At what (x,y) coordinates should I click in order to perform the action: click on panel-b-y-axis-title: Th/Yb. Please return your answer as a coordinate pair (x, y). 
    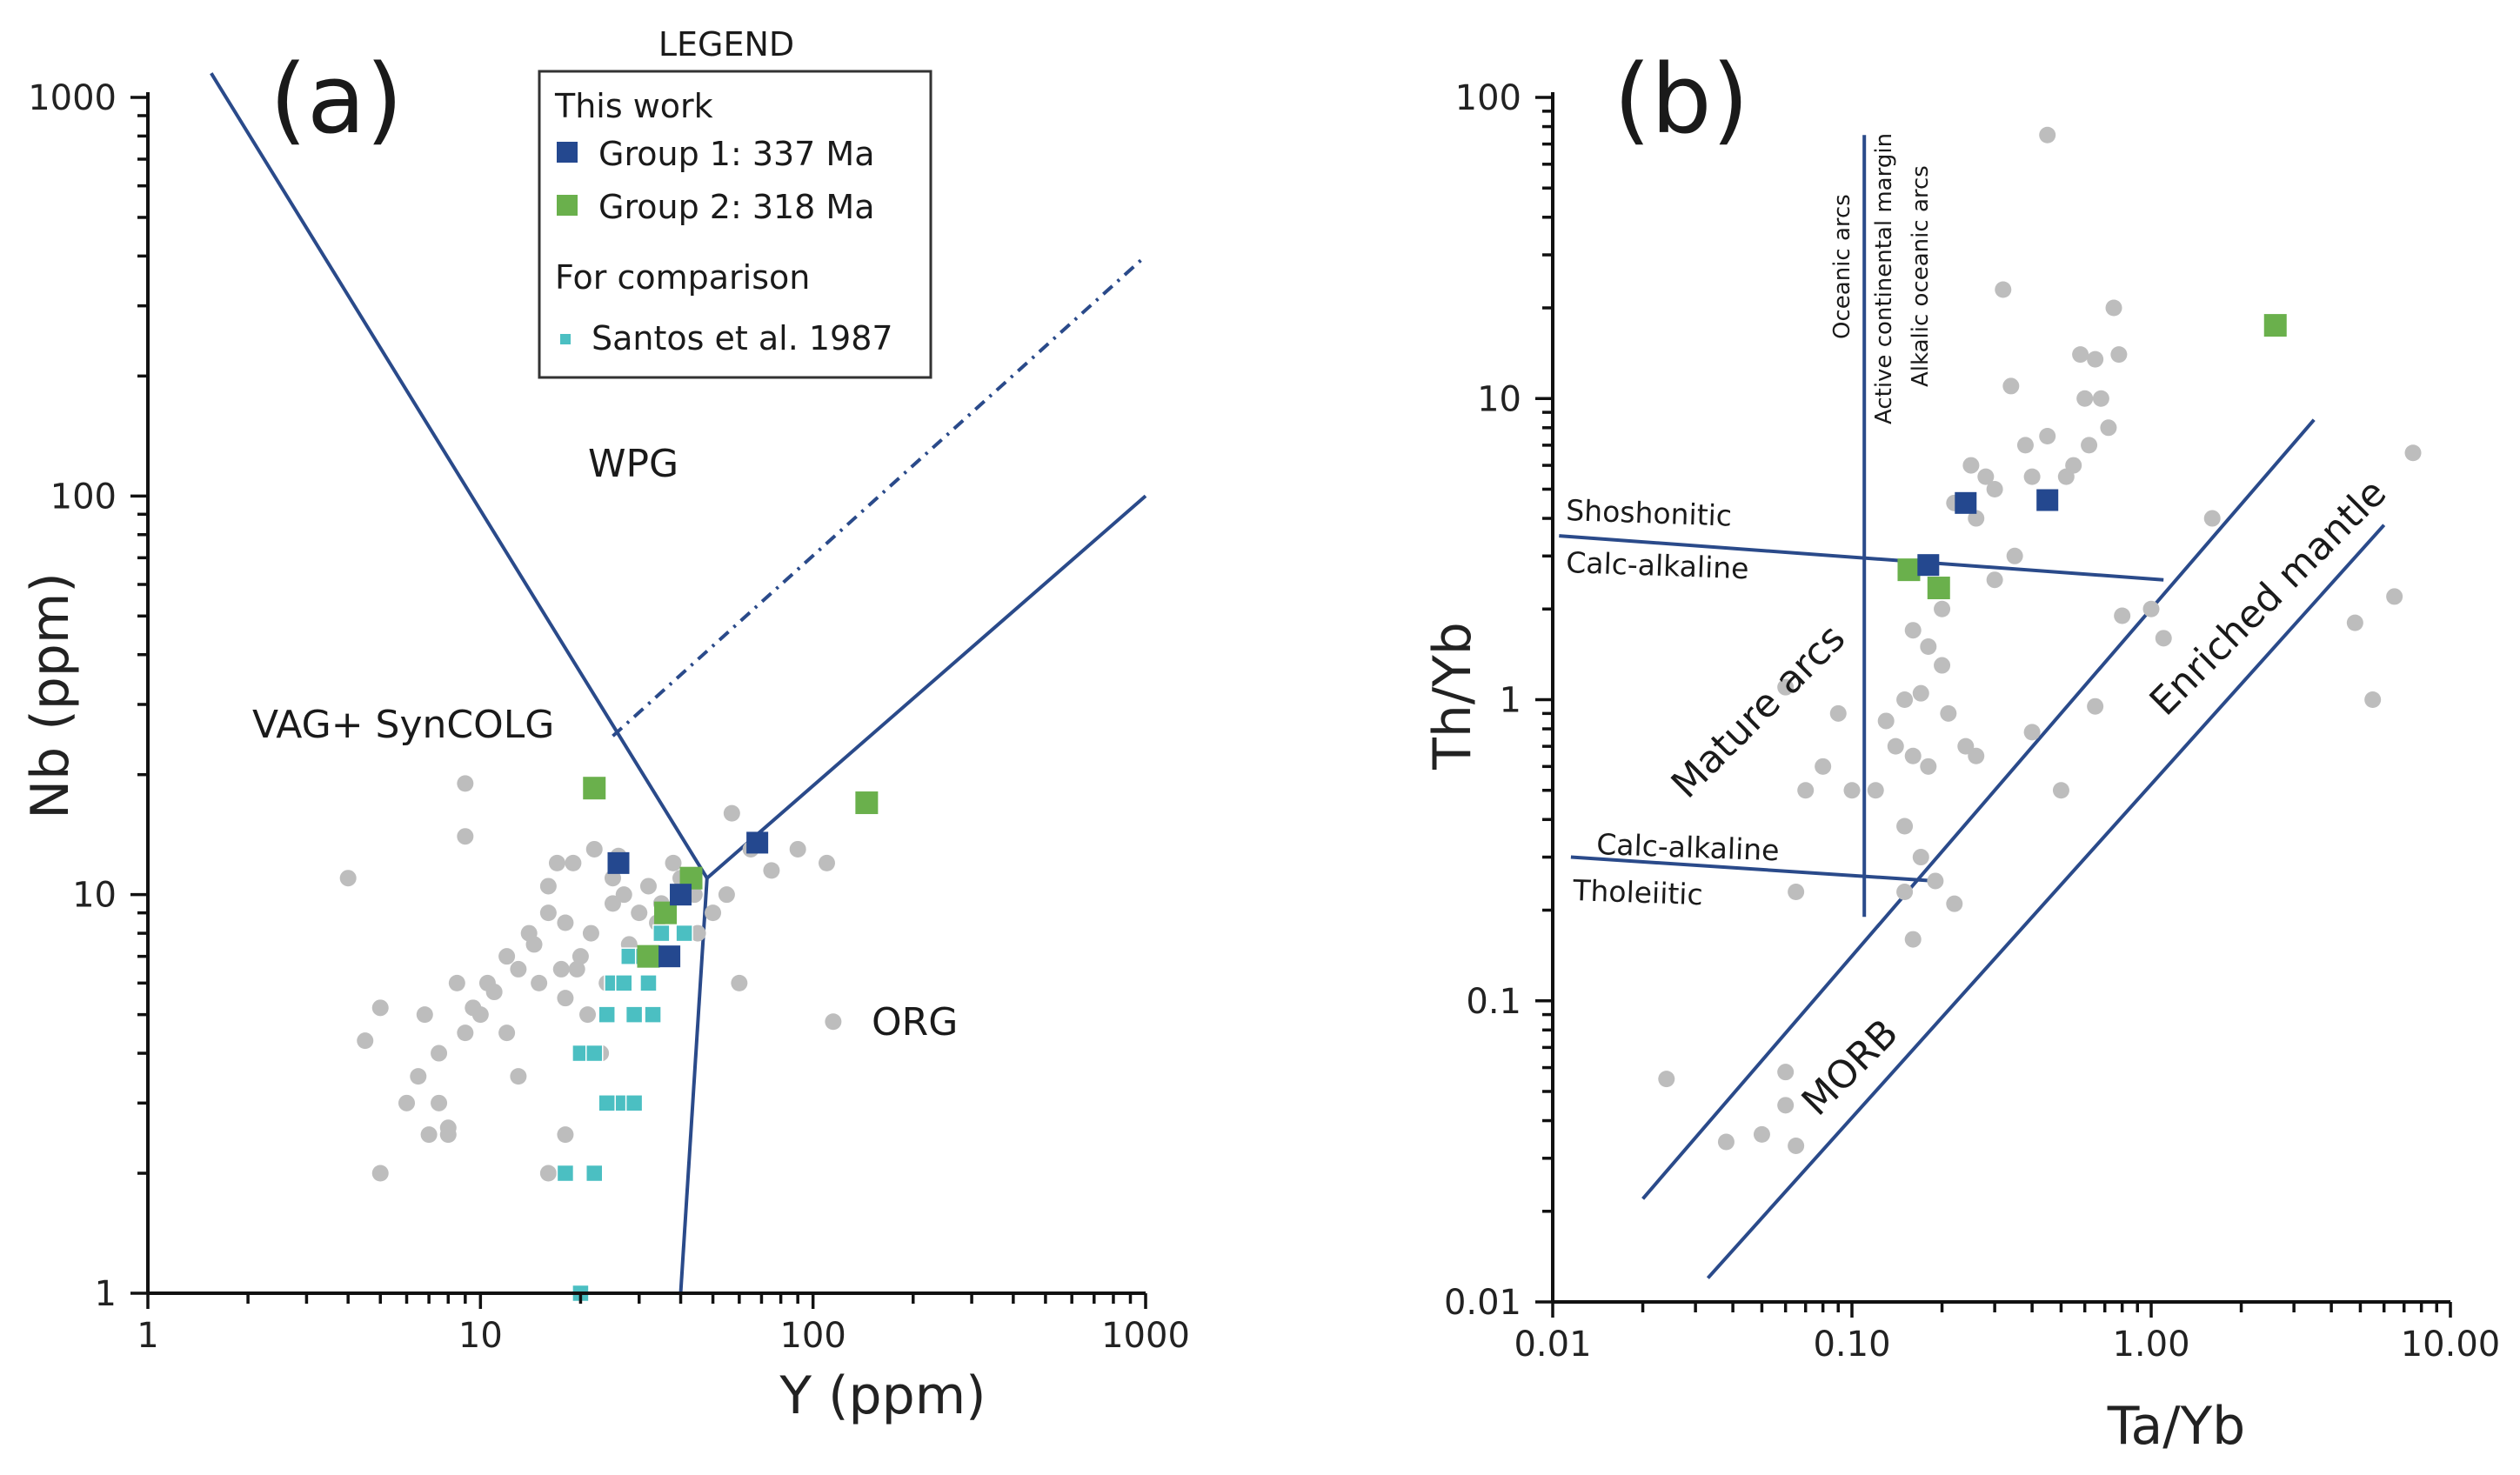
    Looking at the image, I should click on (1452, 697).